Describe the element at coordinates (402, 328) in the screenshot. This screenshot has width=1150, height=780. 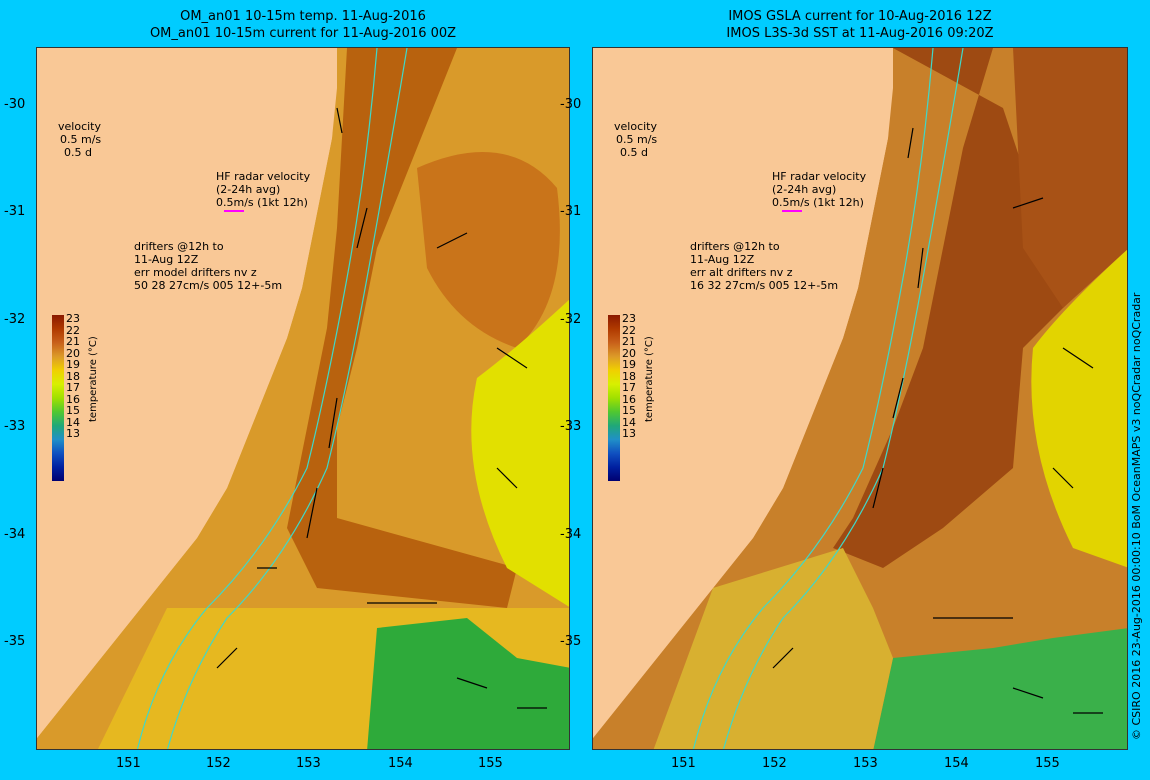
I see `left-current-core` at that location.